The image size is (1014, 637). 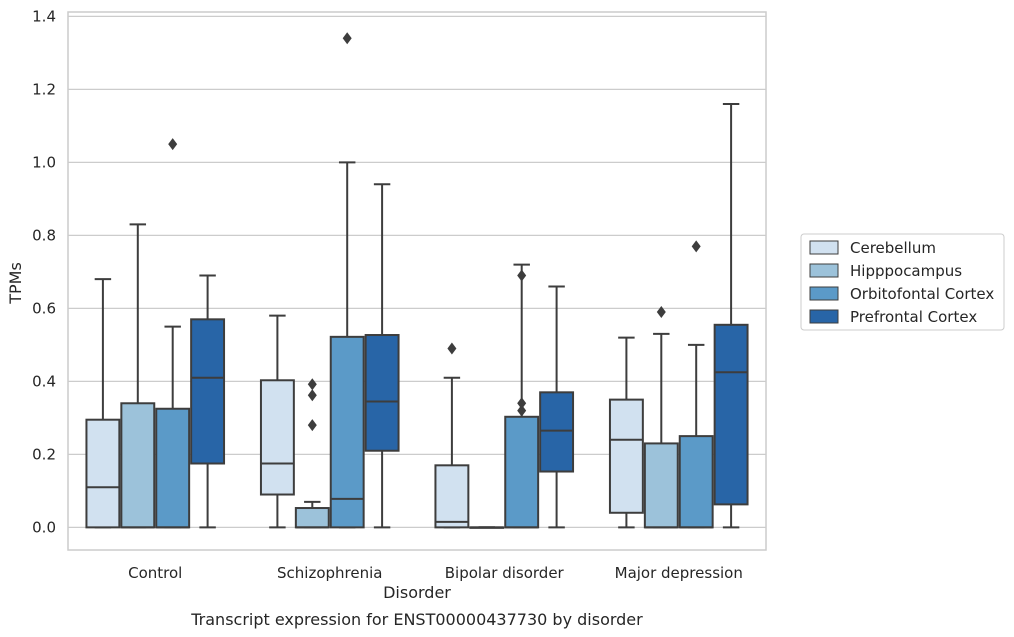 I want to click on legend-swatch-prefrontal-cortex, so click(x=824, y=316).